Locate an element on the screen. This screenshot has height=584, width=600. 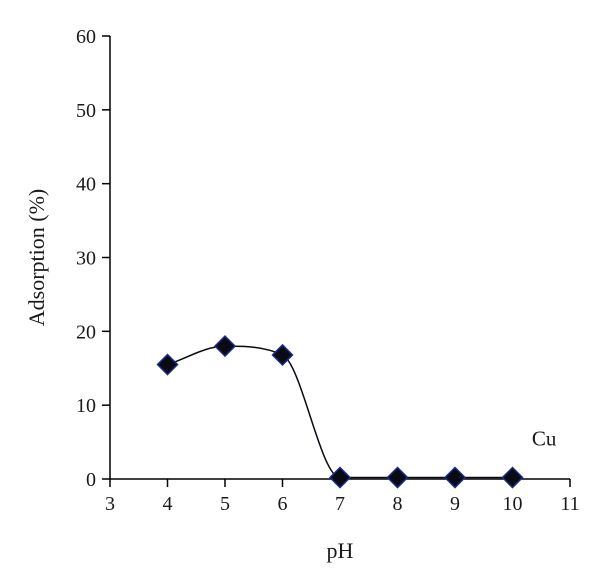
y-tick-label: 0 is located at coordinates (91, 480).